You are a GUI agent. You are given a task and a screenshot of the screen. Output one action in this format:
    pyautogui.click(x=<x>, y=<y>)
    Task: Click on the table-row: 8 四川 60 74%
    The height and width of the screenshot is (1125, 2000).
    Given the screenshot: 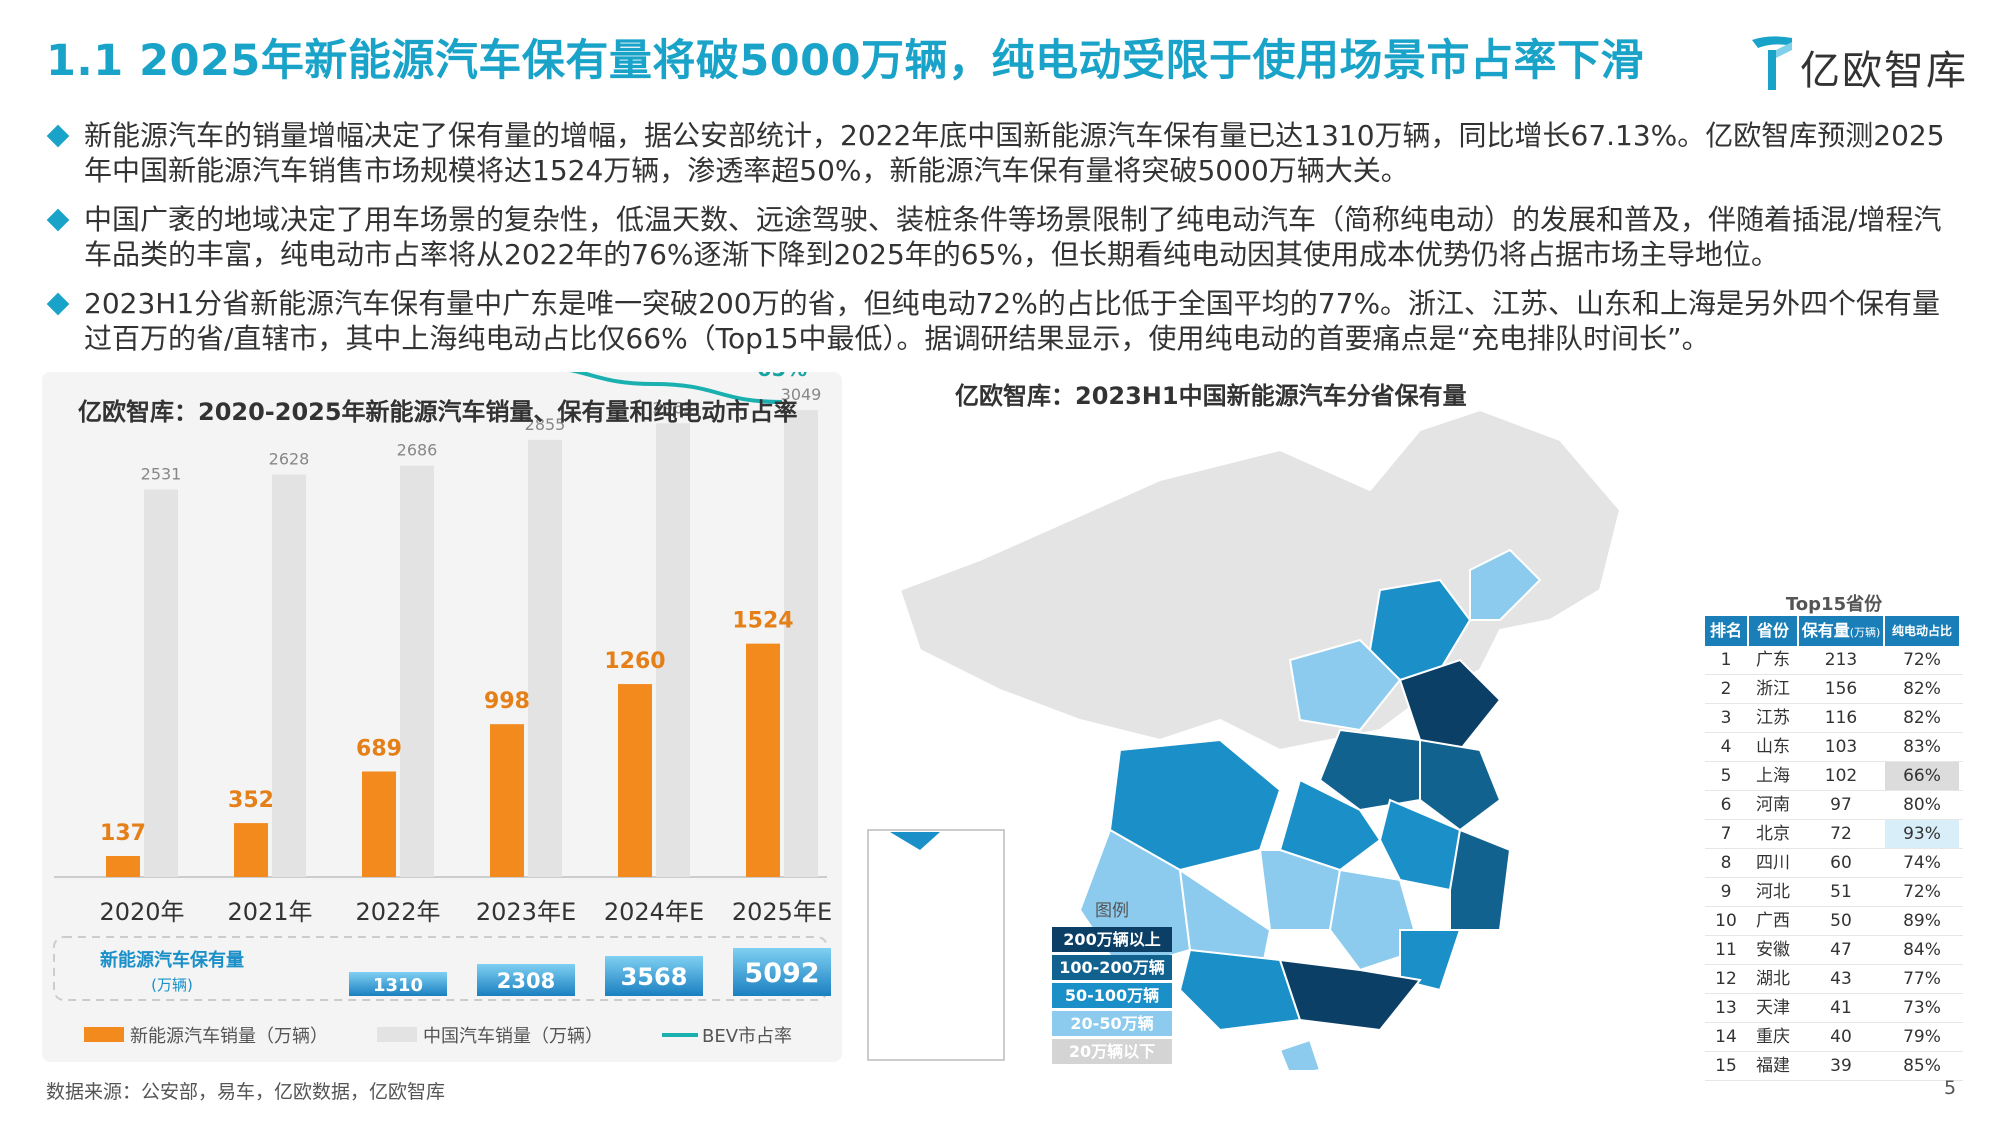 What is the action you would take?
    pyautogui.click(x=1834, y=863)
    